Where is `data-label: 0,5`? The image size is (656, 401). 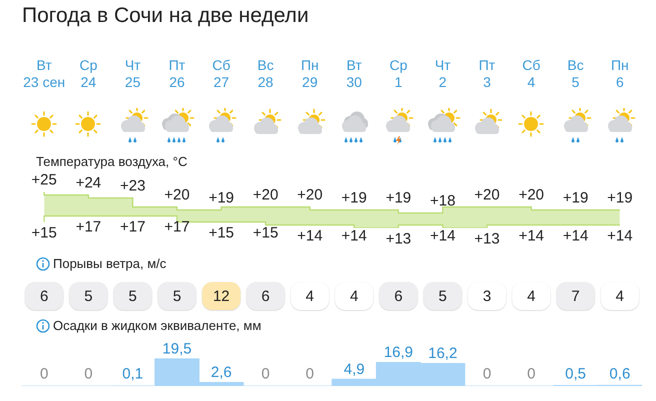
data-label: 0,5 is located at coordinates (575, 374).